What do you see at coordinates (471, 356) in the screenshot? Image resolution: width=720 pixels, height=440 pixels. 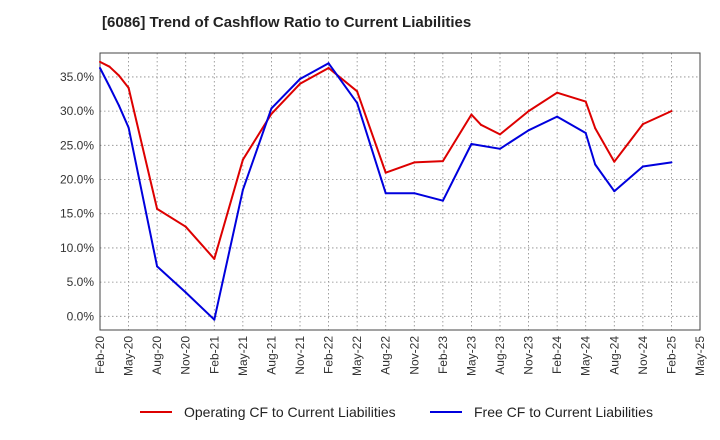 I see `x-tick-label: May-23` at bounding box center [471, 356].